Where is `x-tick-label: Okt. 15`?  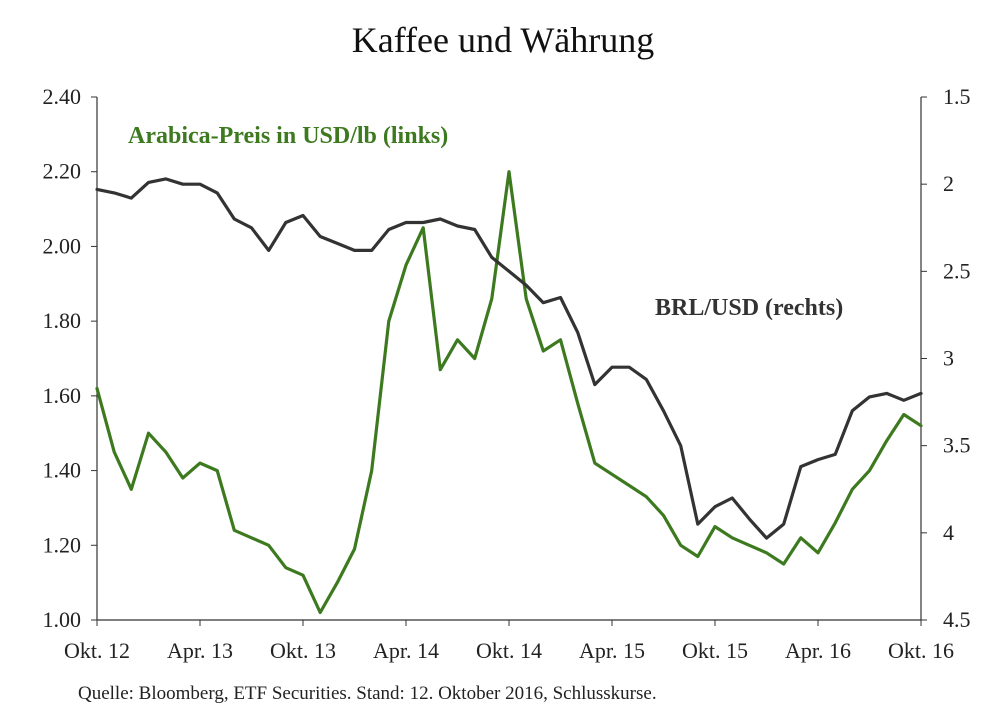 x-tick-label: Okt. 15 is located at coordinates (715, 650).